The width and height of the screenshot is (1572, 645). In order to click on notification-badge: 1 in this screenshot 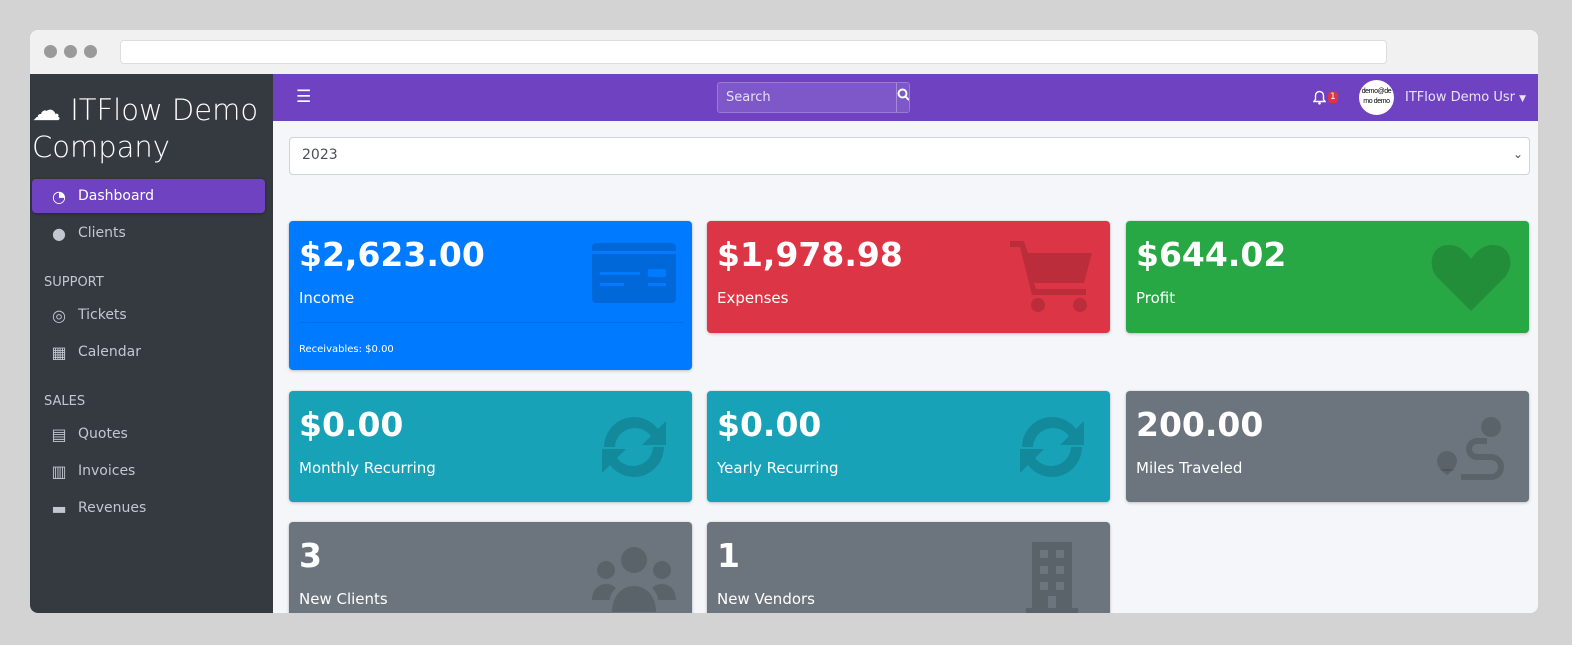, I will do `click(1333, 97)`.